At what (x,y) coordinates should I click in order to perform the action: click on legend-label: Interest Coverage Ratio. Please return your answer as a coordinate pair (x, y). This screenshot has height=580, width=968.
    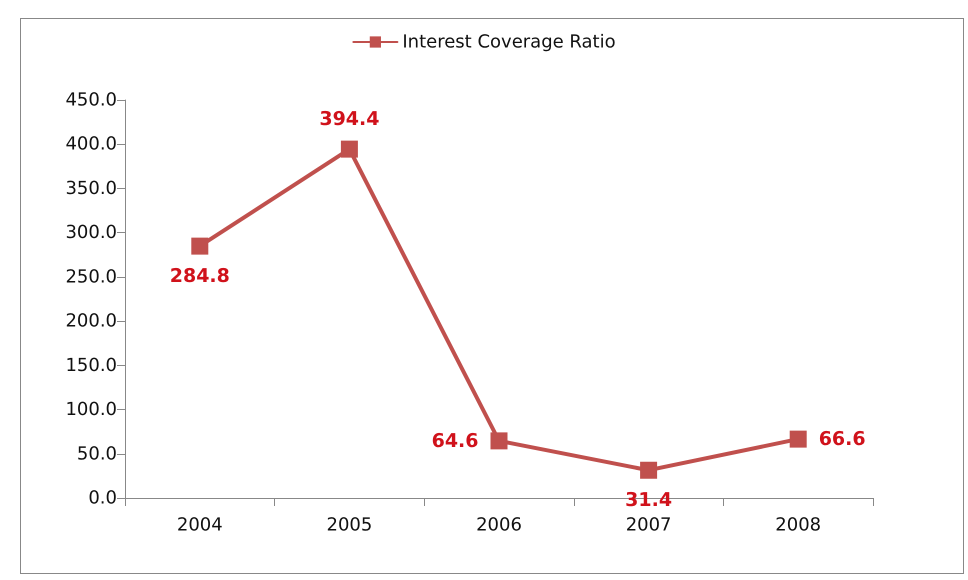
    Looking at the image, I should click on (509, 42).